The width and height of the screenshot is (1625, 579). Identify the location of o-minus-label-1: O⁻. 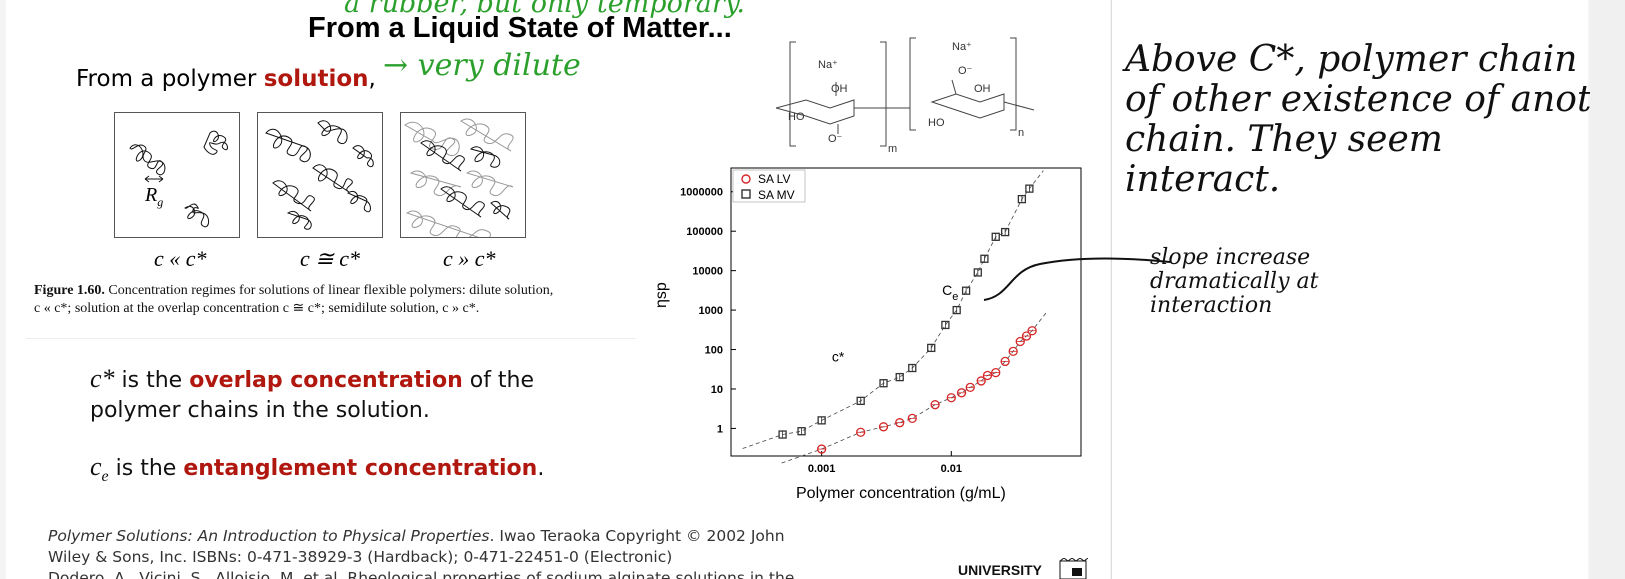
(835, 139).